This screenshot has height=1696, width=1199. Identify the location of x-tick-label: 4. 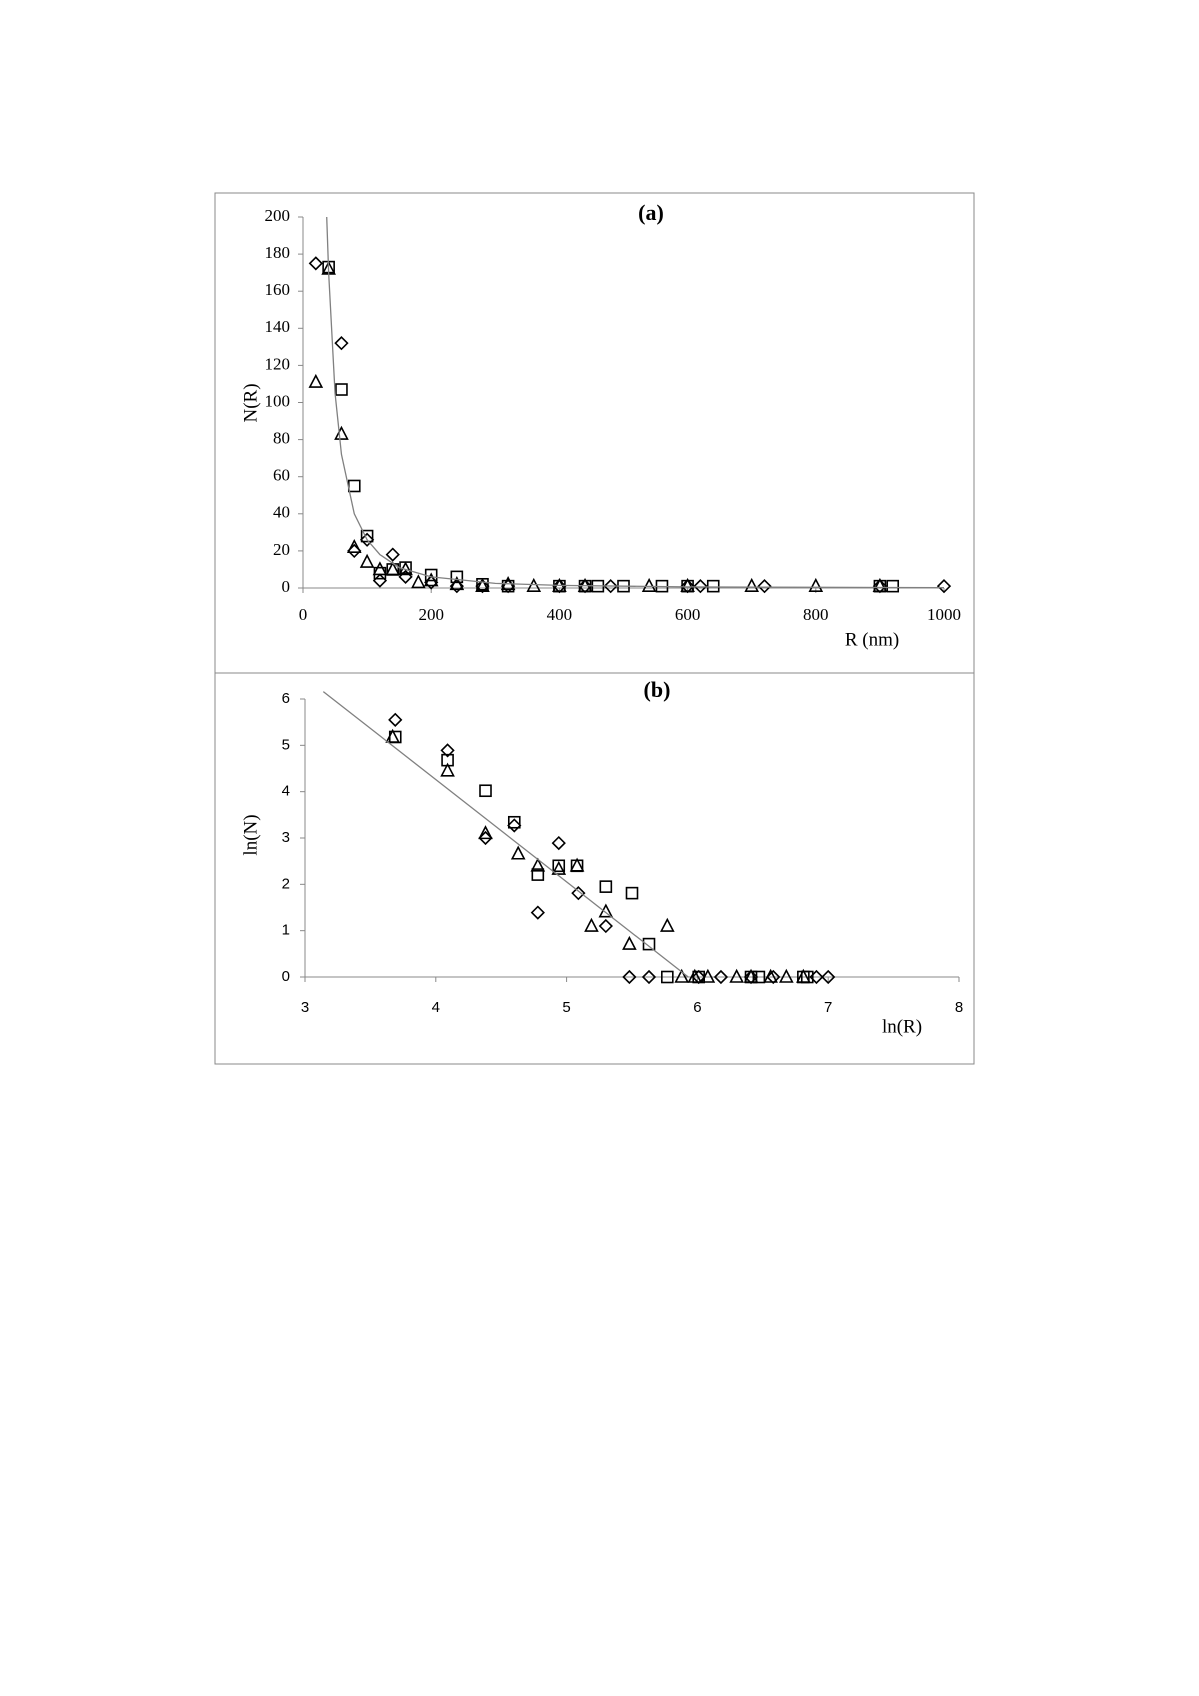
(436, 1007).